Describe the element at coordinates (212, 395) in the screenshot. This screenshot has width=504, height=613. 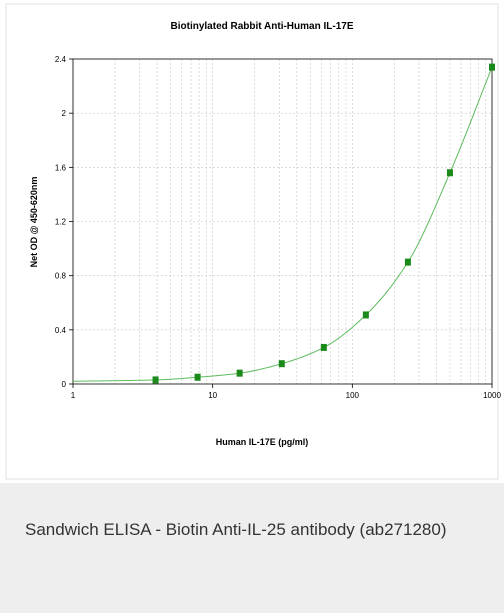
I see `x-tick-label: 10` at that location.